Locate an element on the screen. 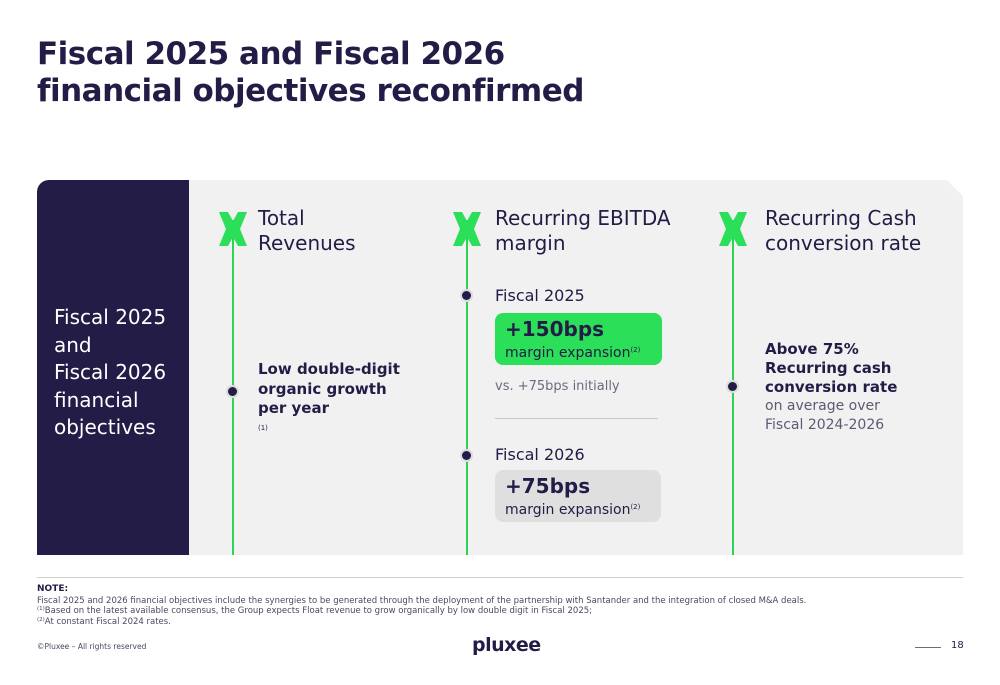  footnote-ref: (1) is located at coordinates (263, 427).